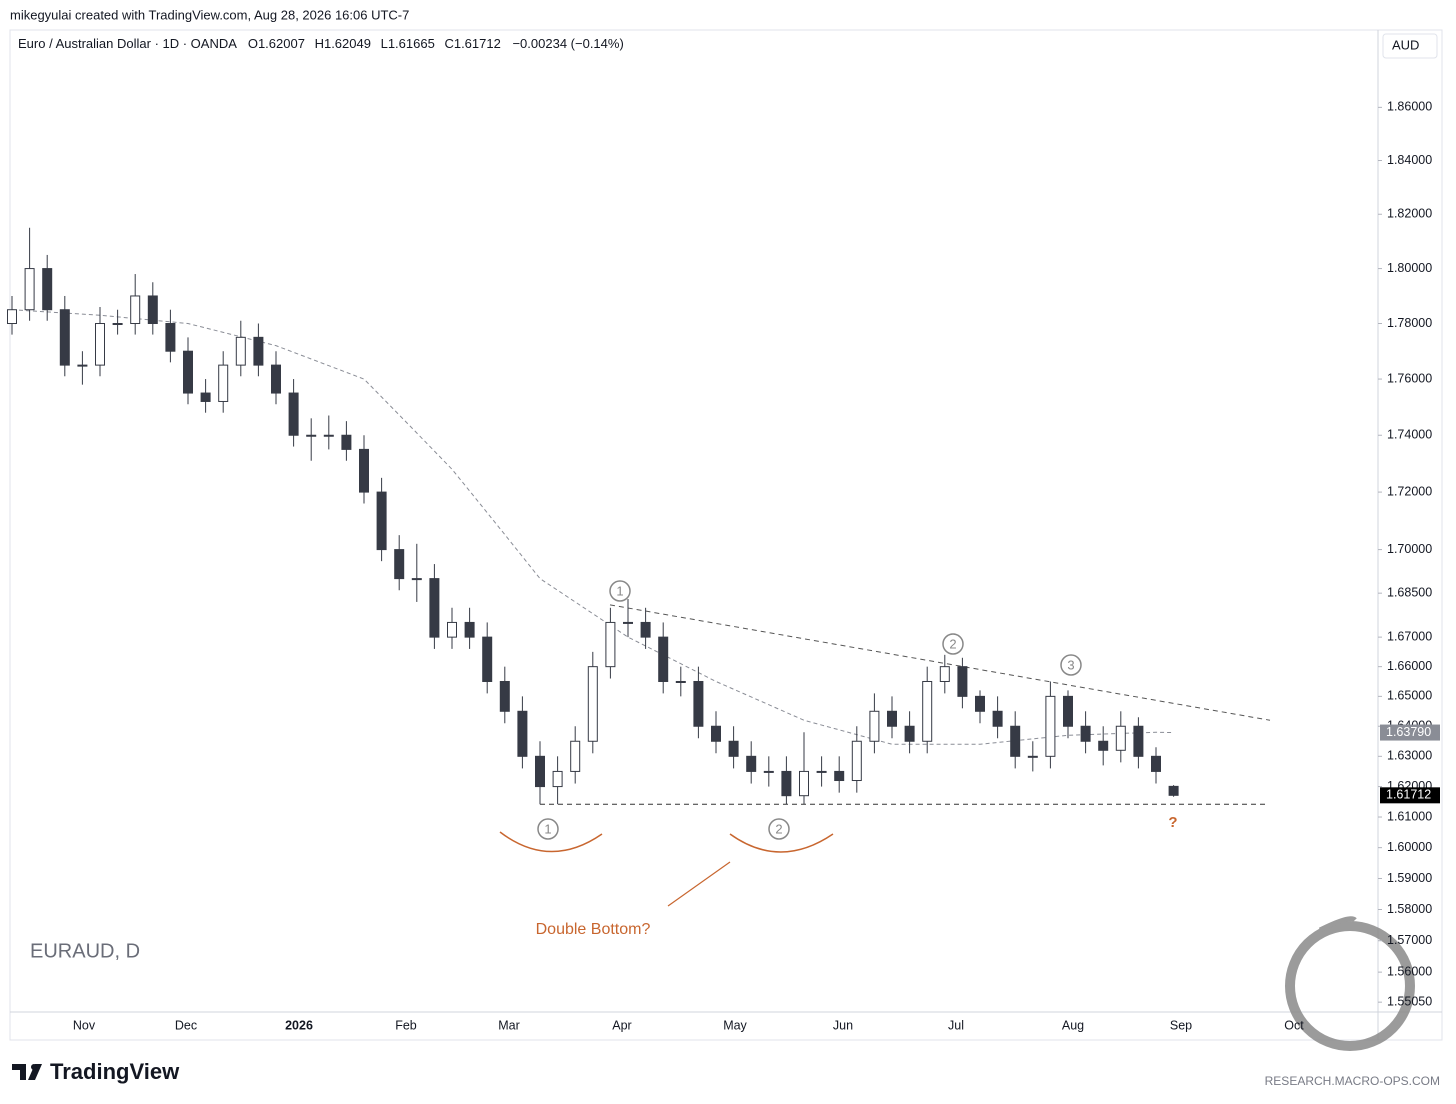  I want to click on y-tick-label: 1.76000, so click(1409, 378).